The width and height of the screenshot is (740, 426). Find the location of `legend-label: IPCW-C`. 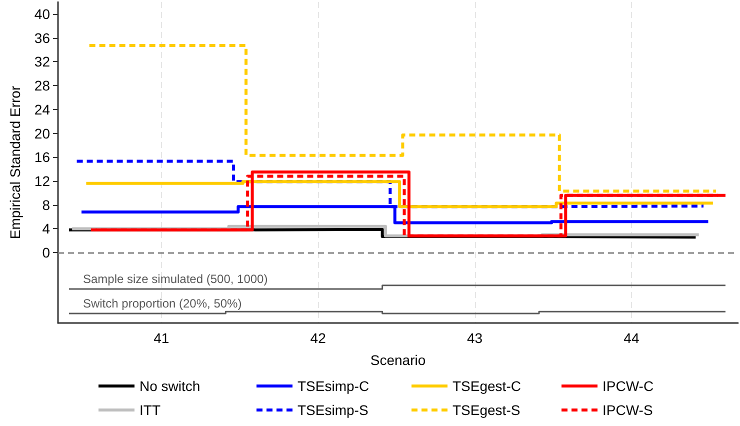

legend-label: IPCW-C is located at coordinates (628, 386).